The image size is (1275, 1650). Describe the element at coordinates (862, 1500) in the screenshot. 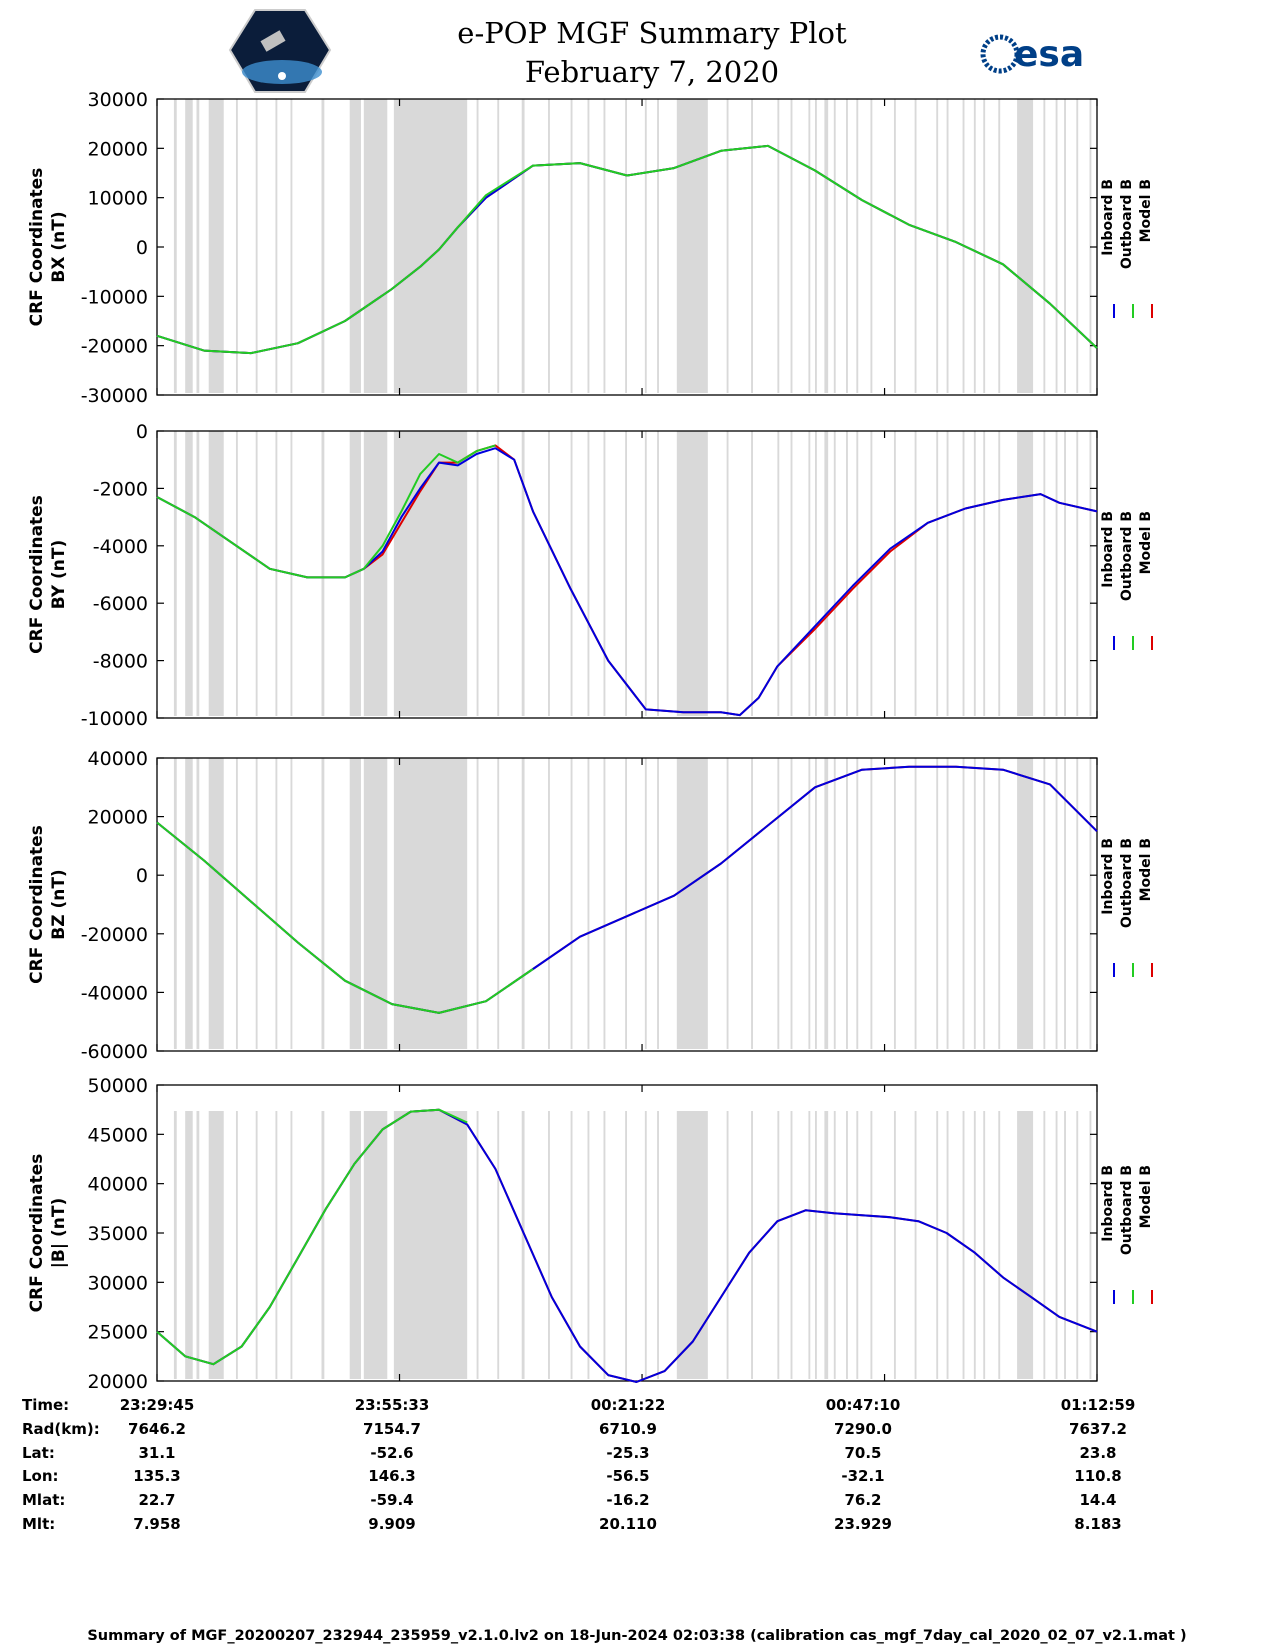

I see `ephemeris-cell: 76.2` at that location.